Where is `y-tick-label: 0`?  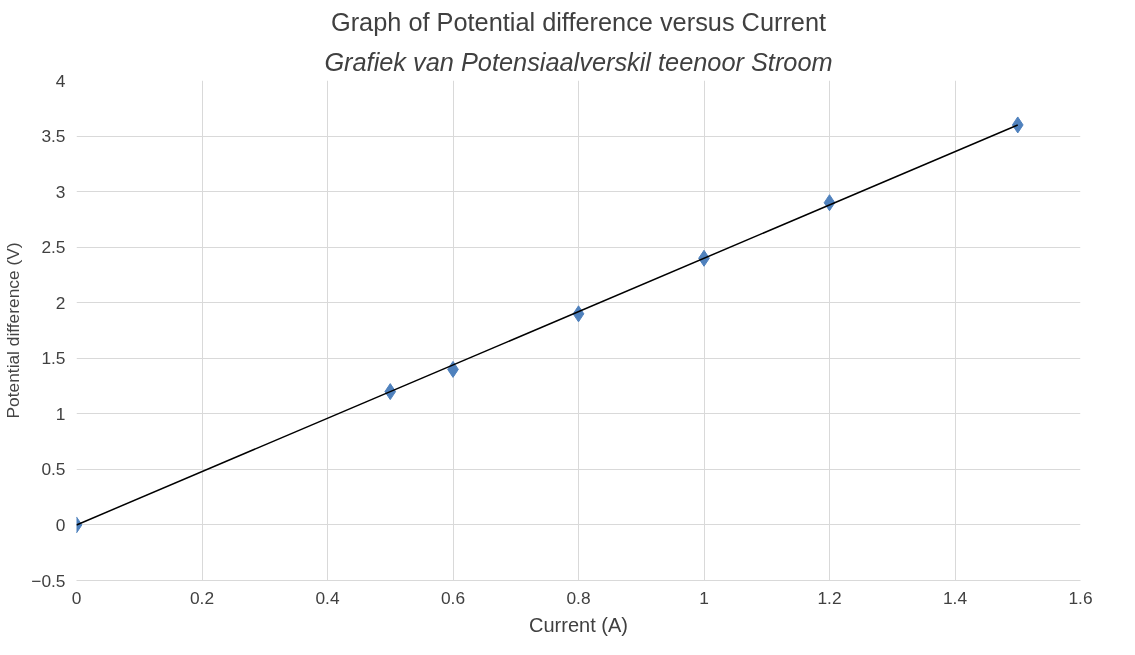 y-tick-label: 0 is located at coordinates (60, 524).